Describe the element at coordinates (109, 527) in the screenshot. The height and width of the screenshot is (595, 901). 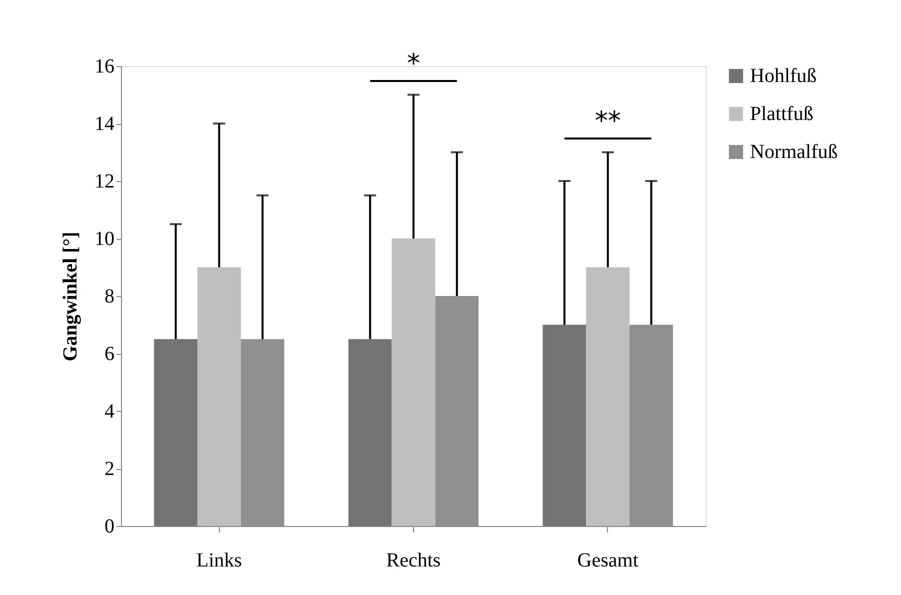
I see `y-tick-label: 0` at that location.